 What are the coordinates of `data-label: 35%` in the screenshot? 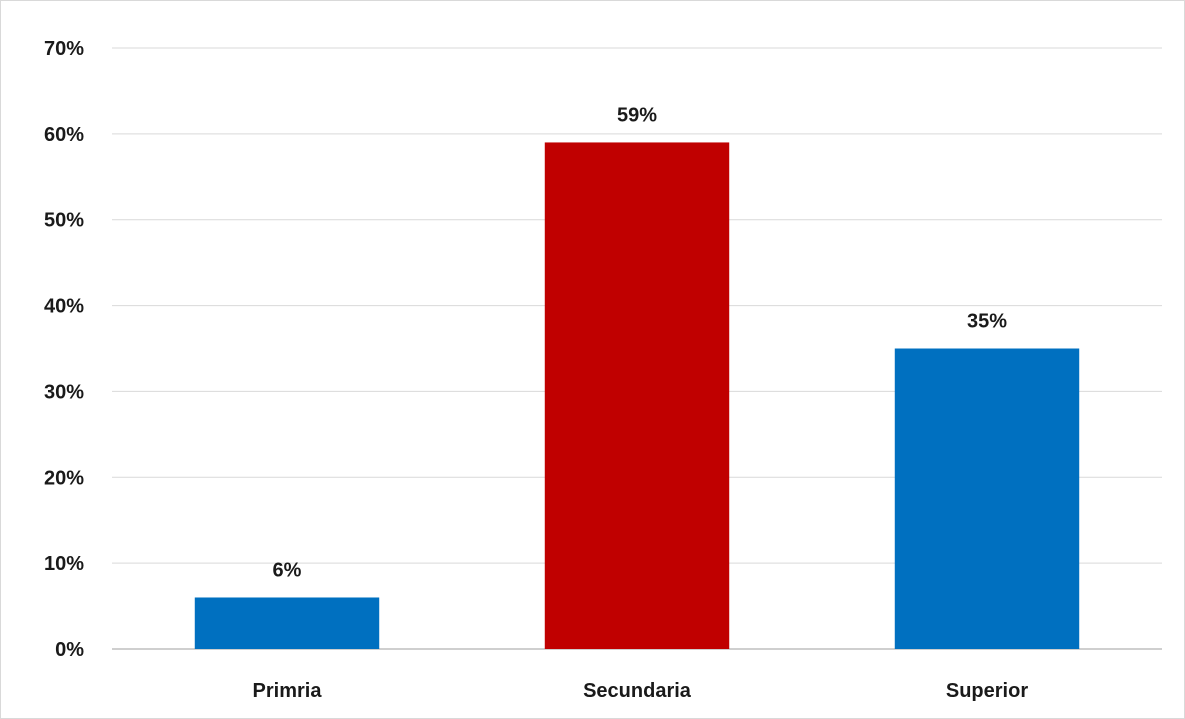 It's located at (987, 322).